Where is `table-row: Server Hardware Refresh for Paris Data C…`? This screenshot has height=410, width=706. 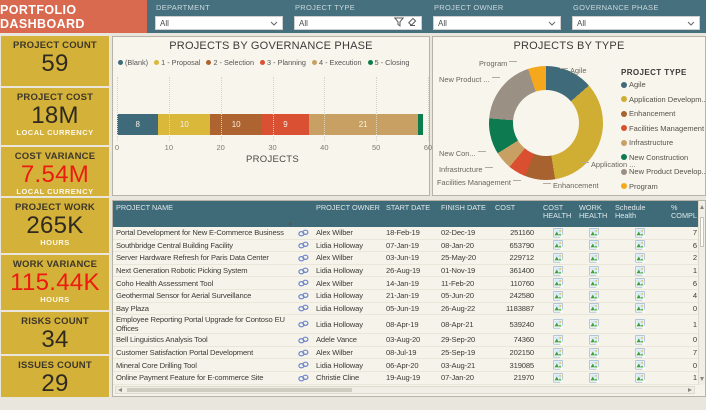 table-row: Server Hardware Refresh for Paris Data C… is located at coordinates (405, 258).